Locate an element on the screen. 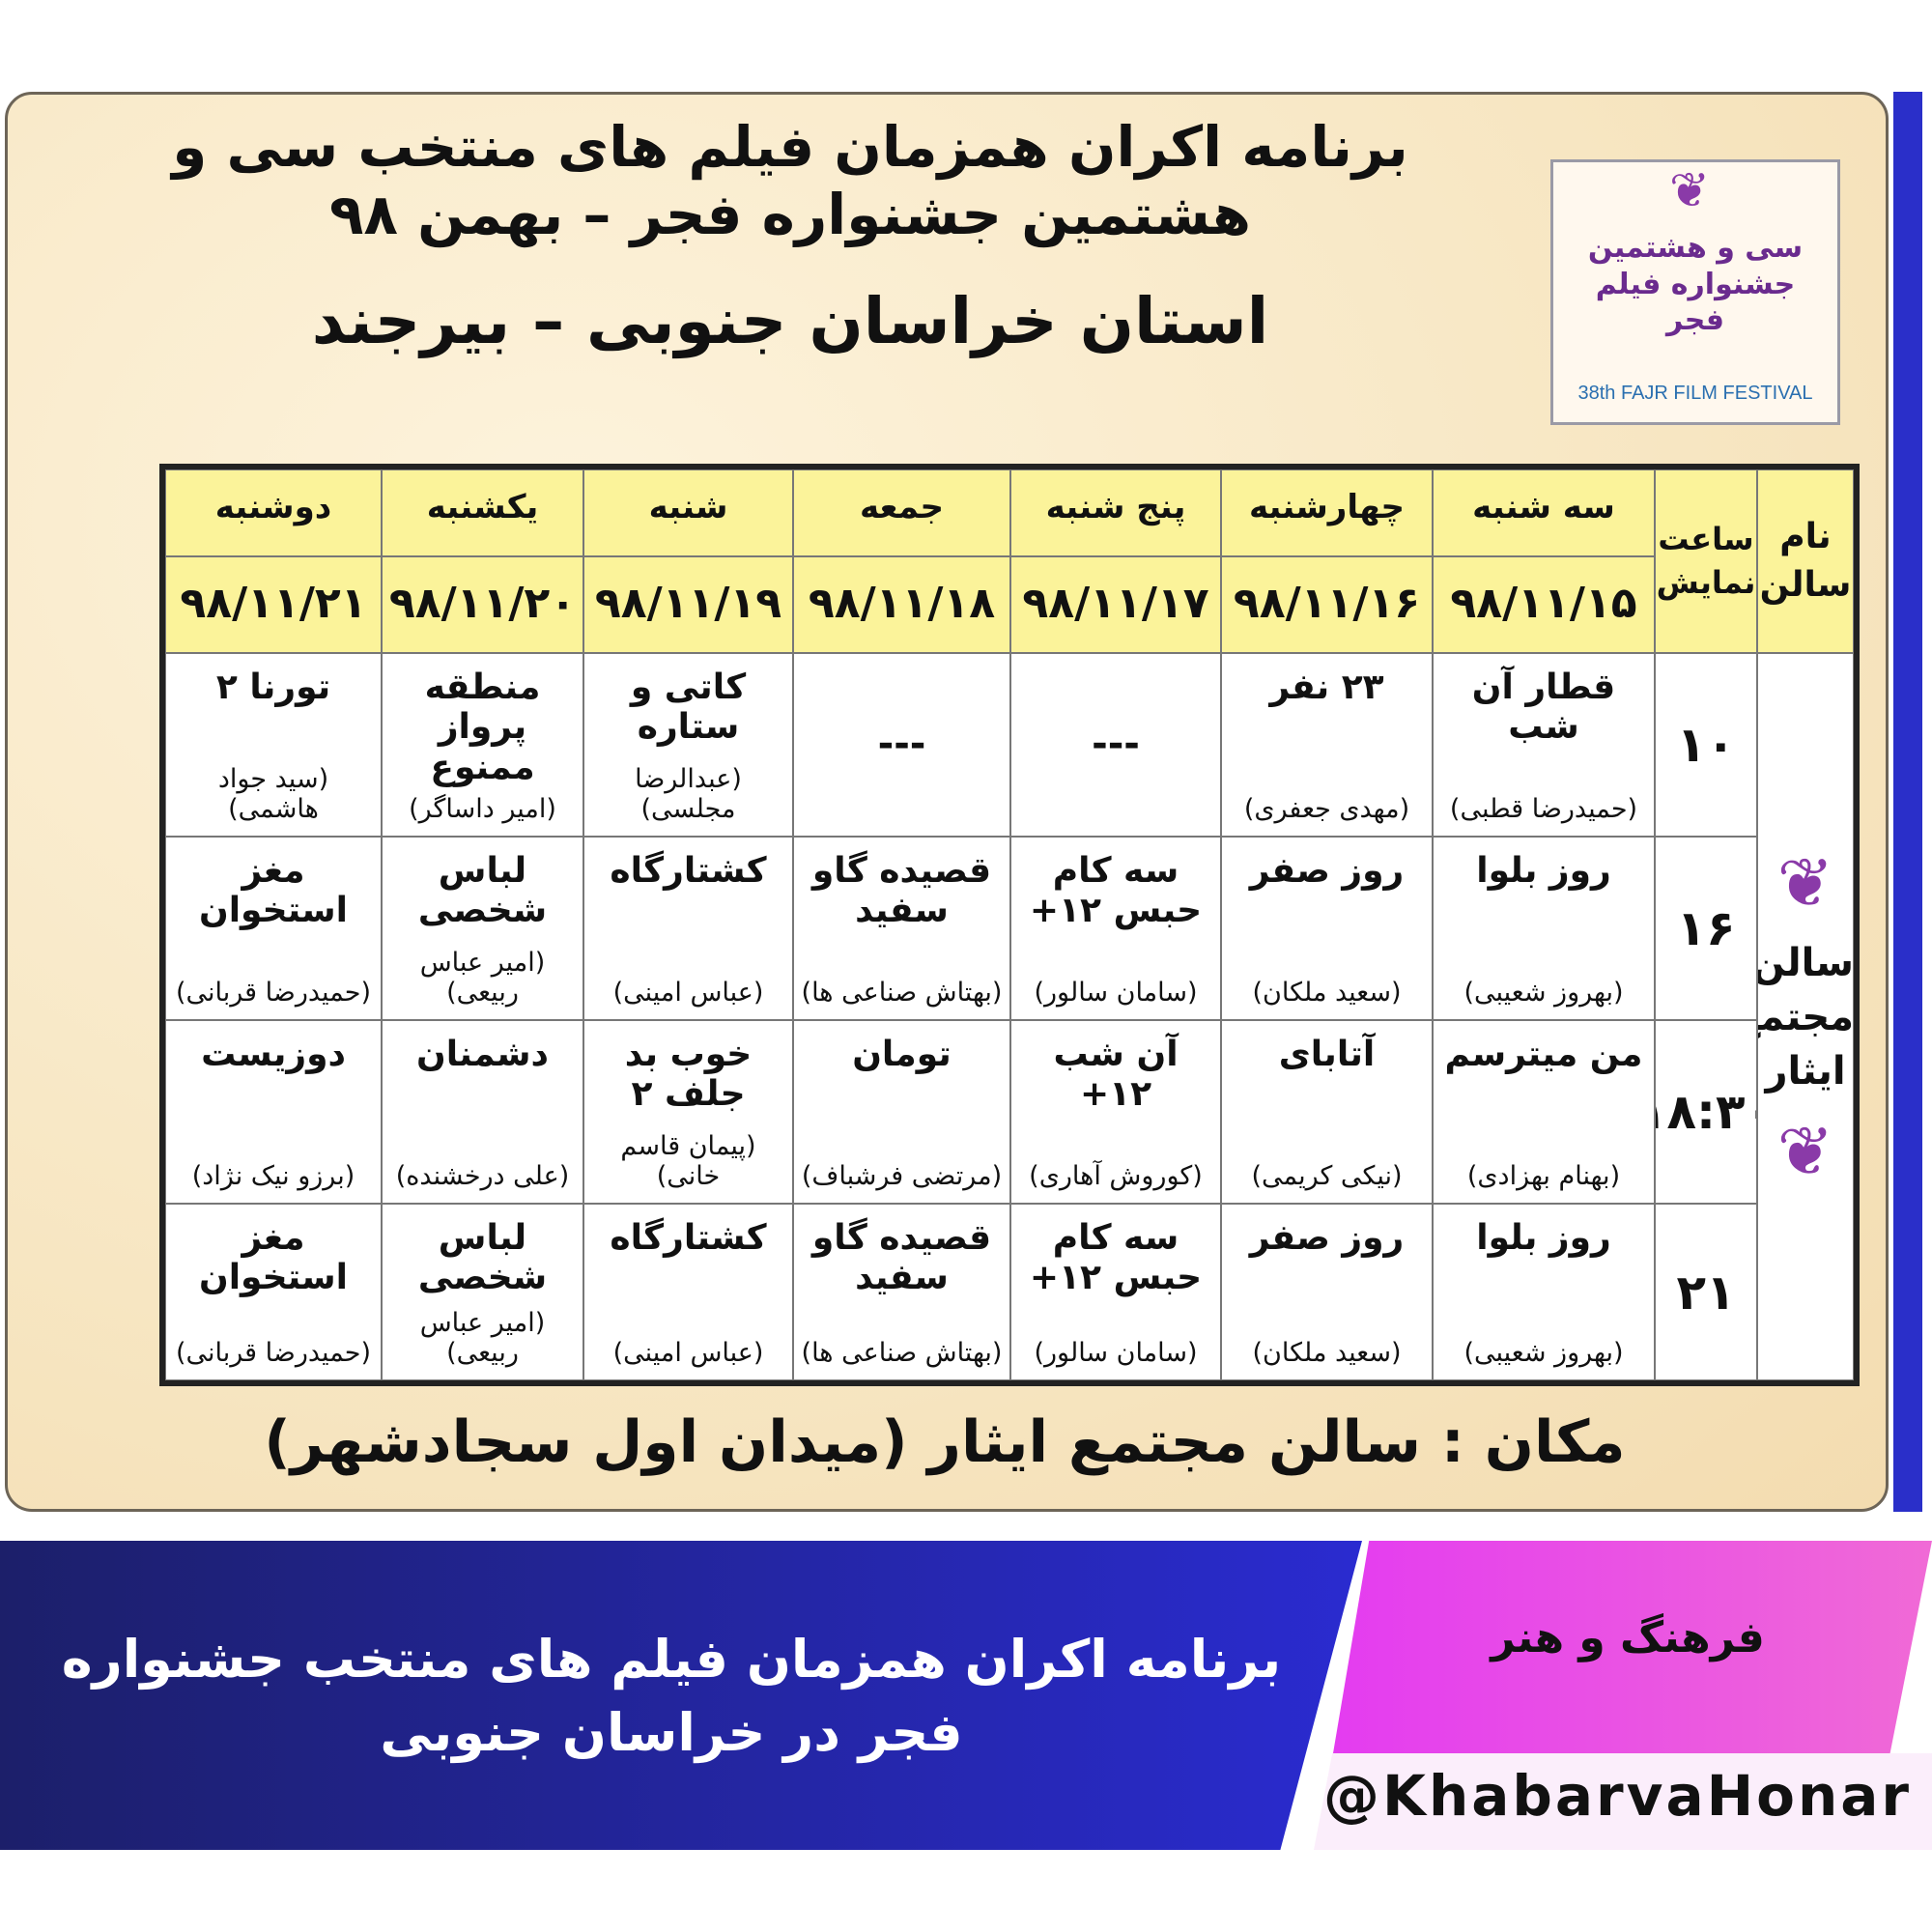 The height and width of the screenshot is (1932, 1932). showtime-cell: ۱۸:۳۰ is located at coordinates (1706, 1112).